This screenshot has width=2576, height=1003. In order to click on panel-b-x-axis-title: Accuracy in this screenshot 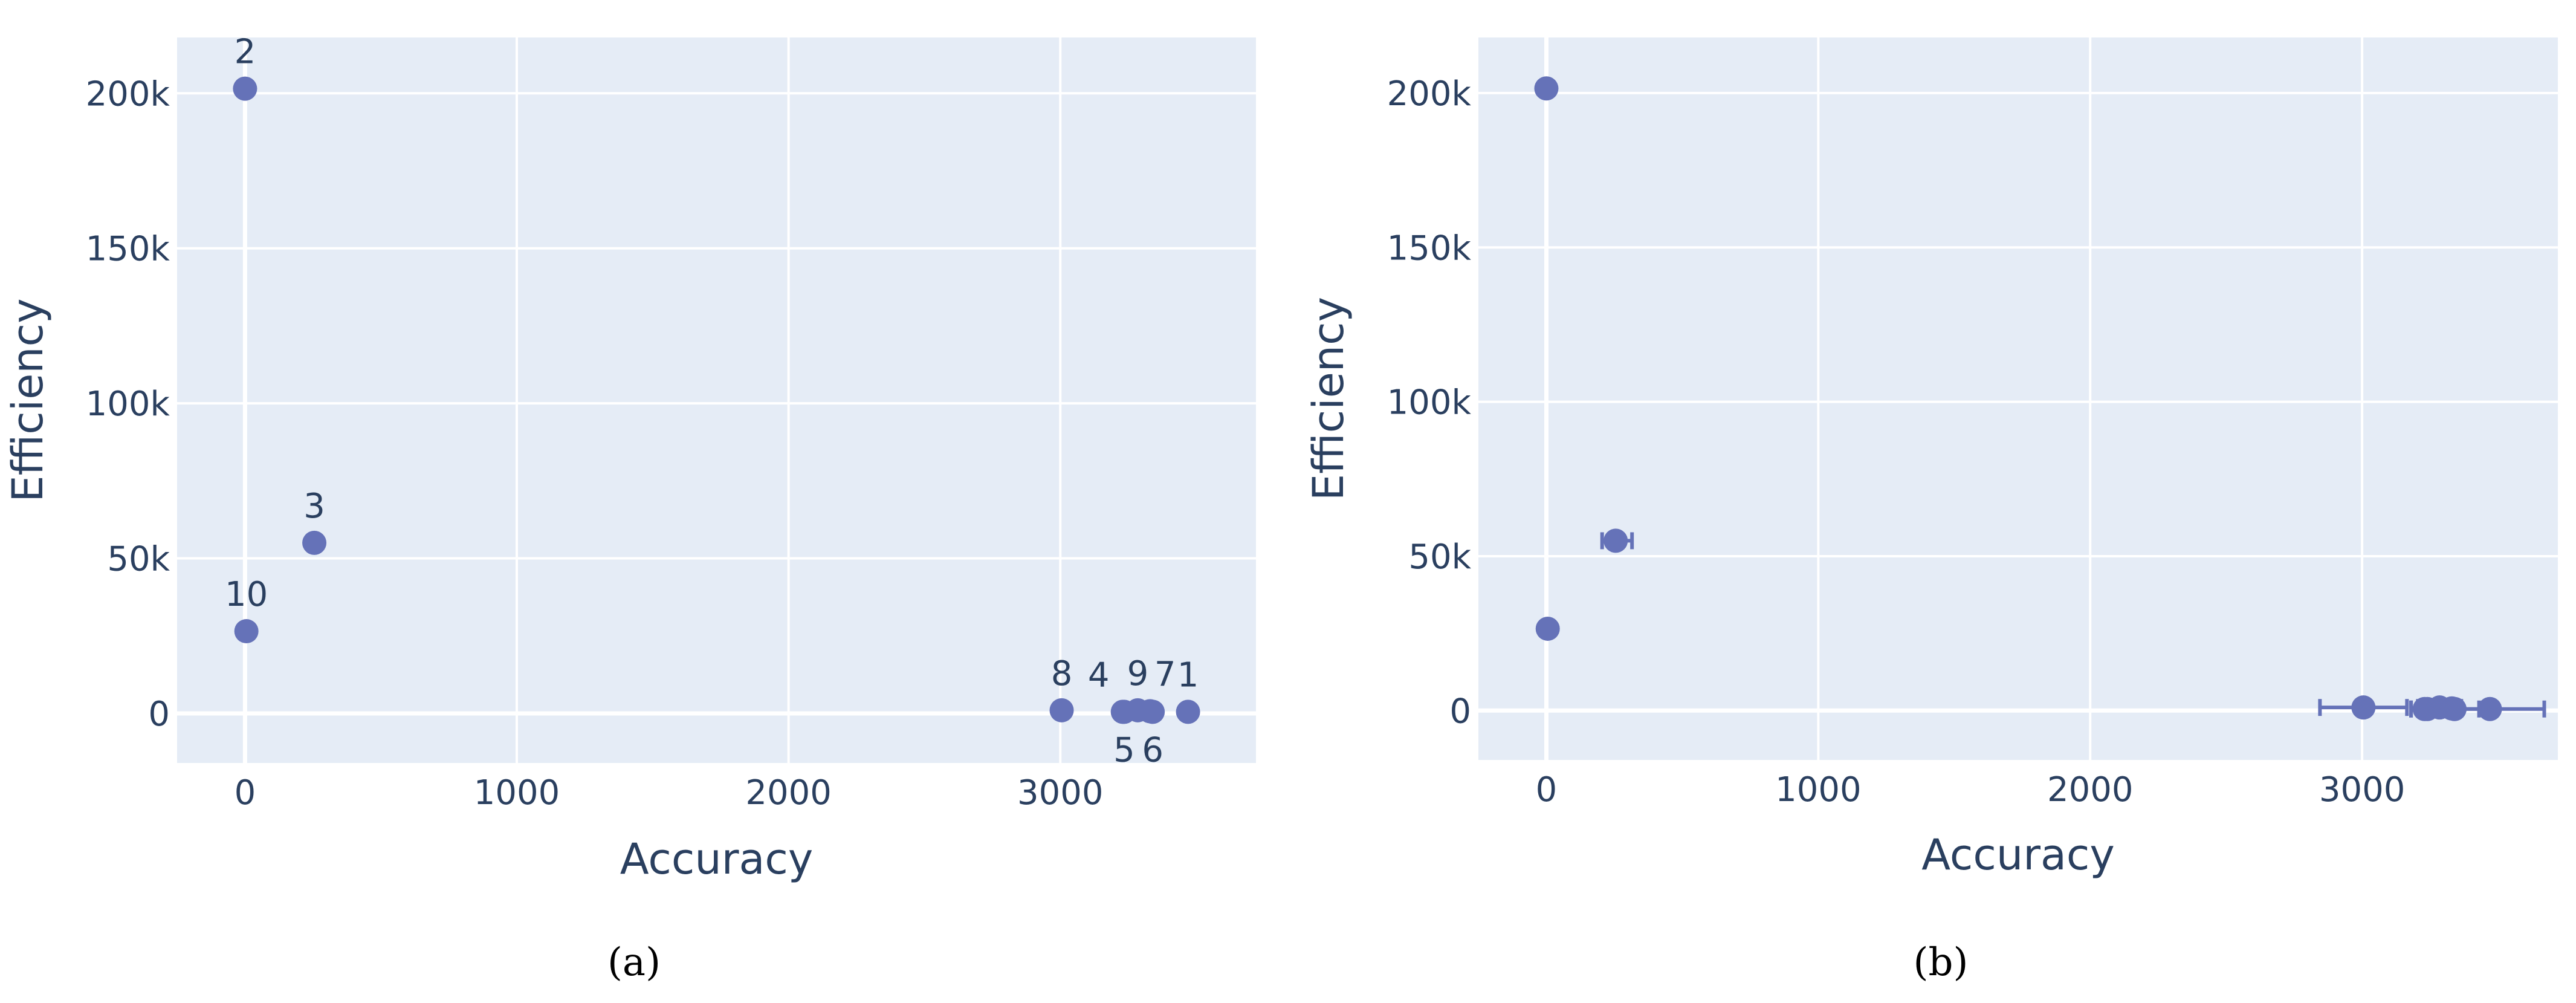, I will do `click(2018, 855)`.